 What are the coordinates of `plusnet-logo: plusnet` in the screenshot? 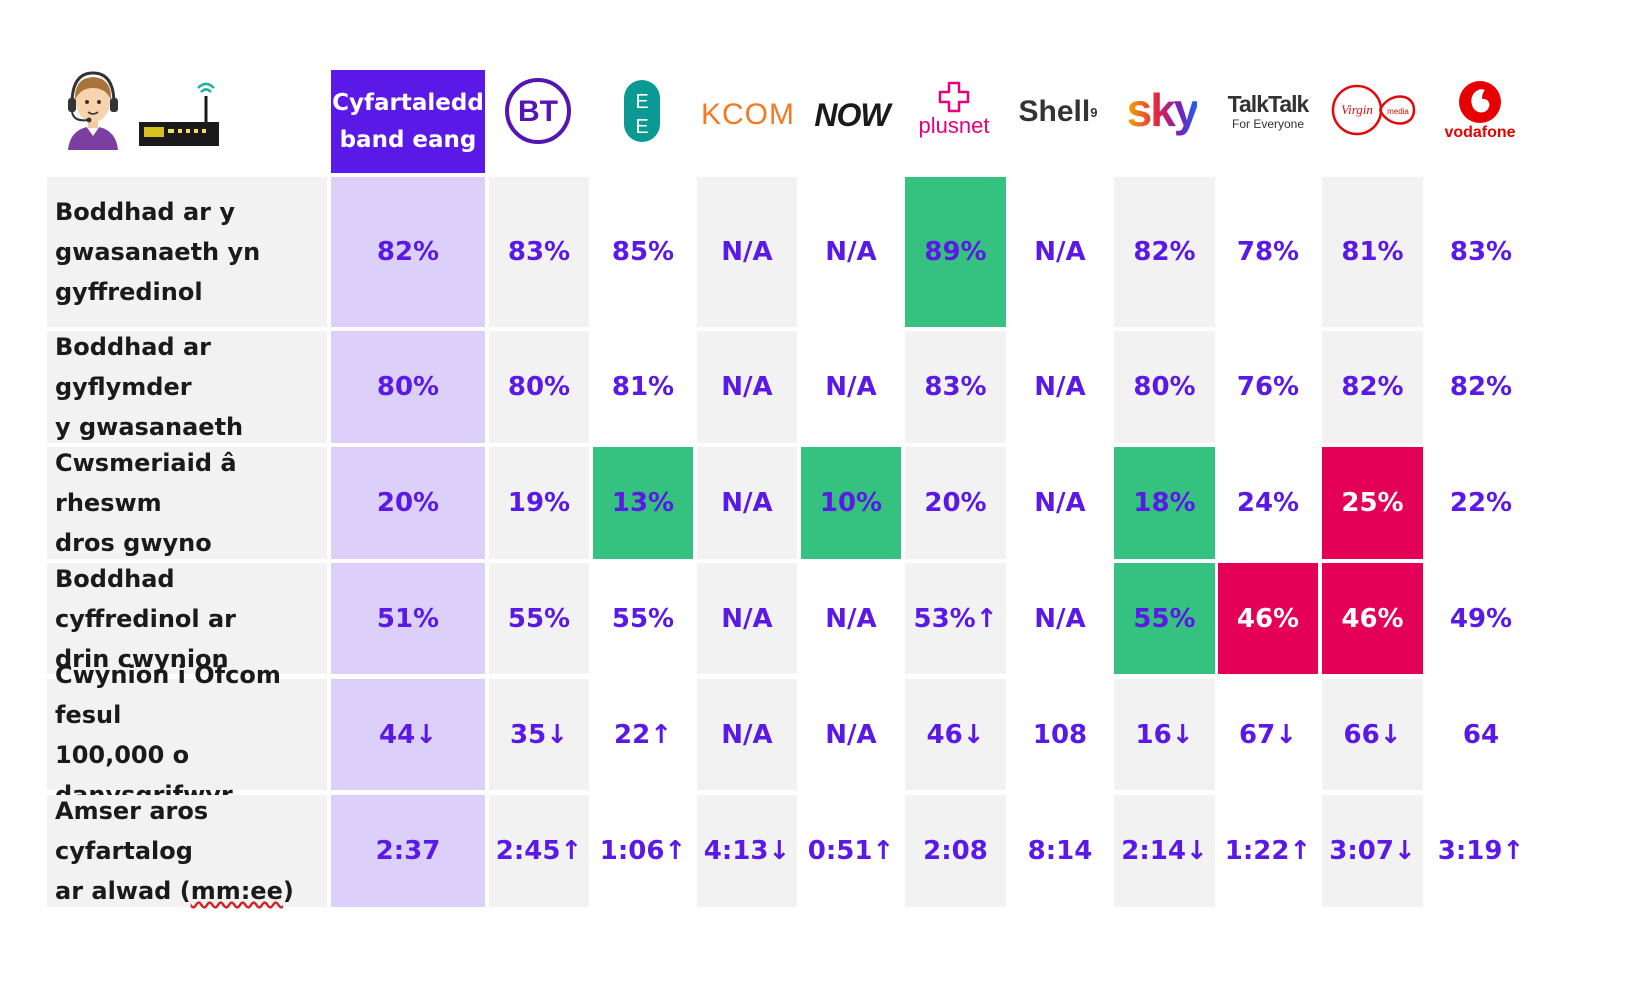 It's located at (954, 109).